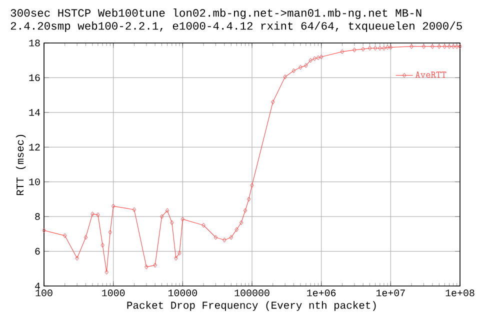  I want to click on y-tick-label: 12, so click(34, 147).